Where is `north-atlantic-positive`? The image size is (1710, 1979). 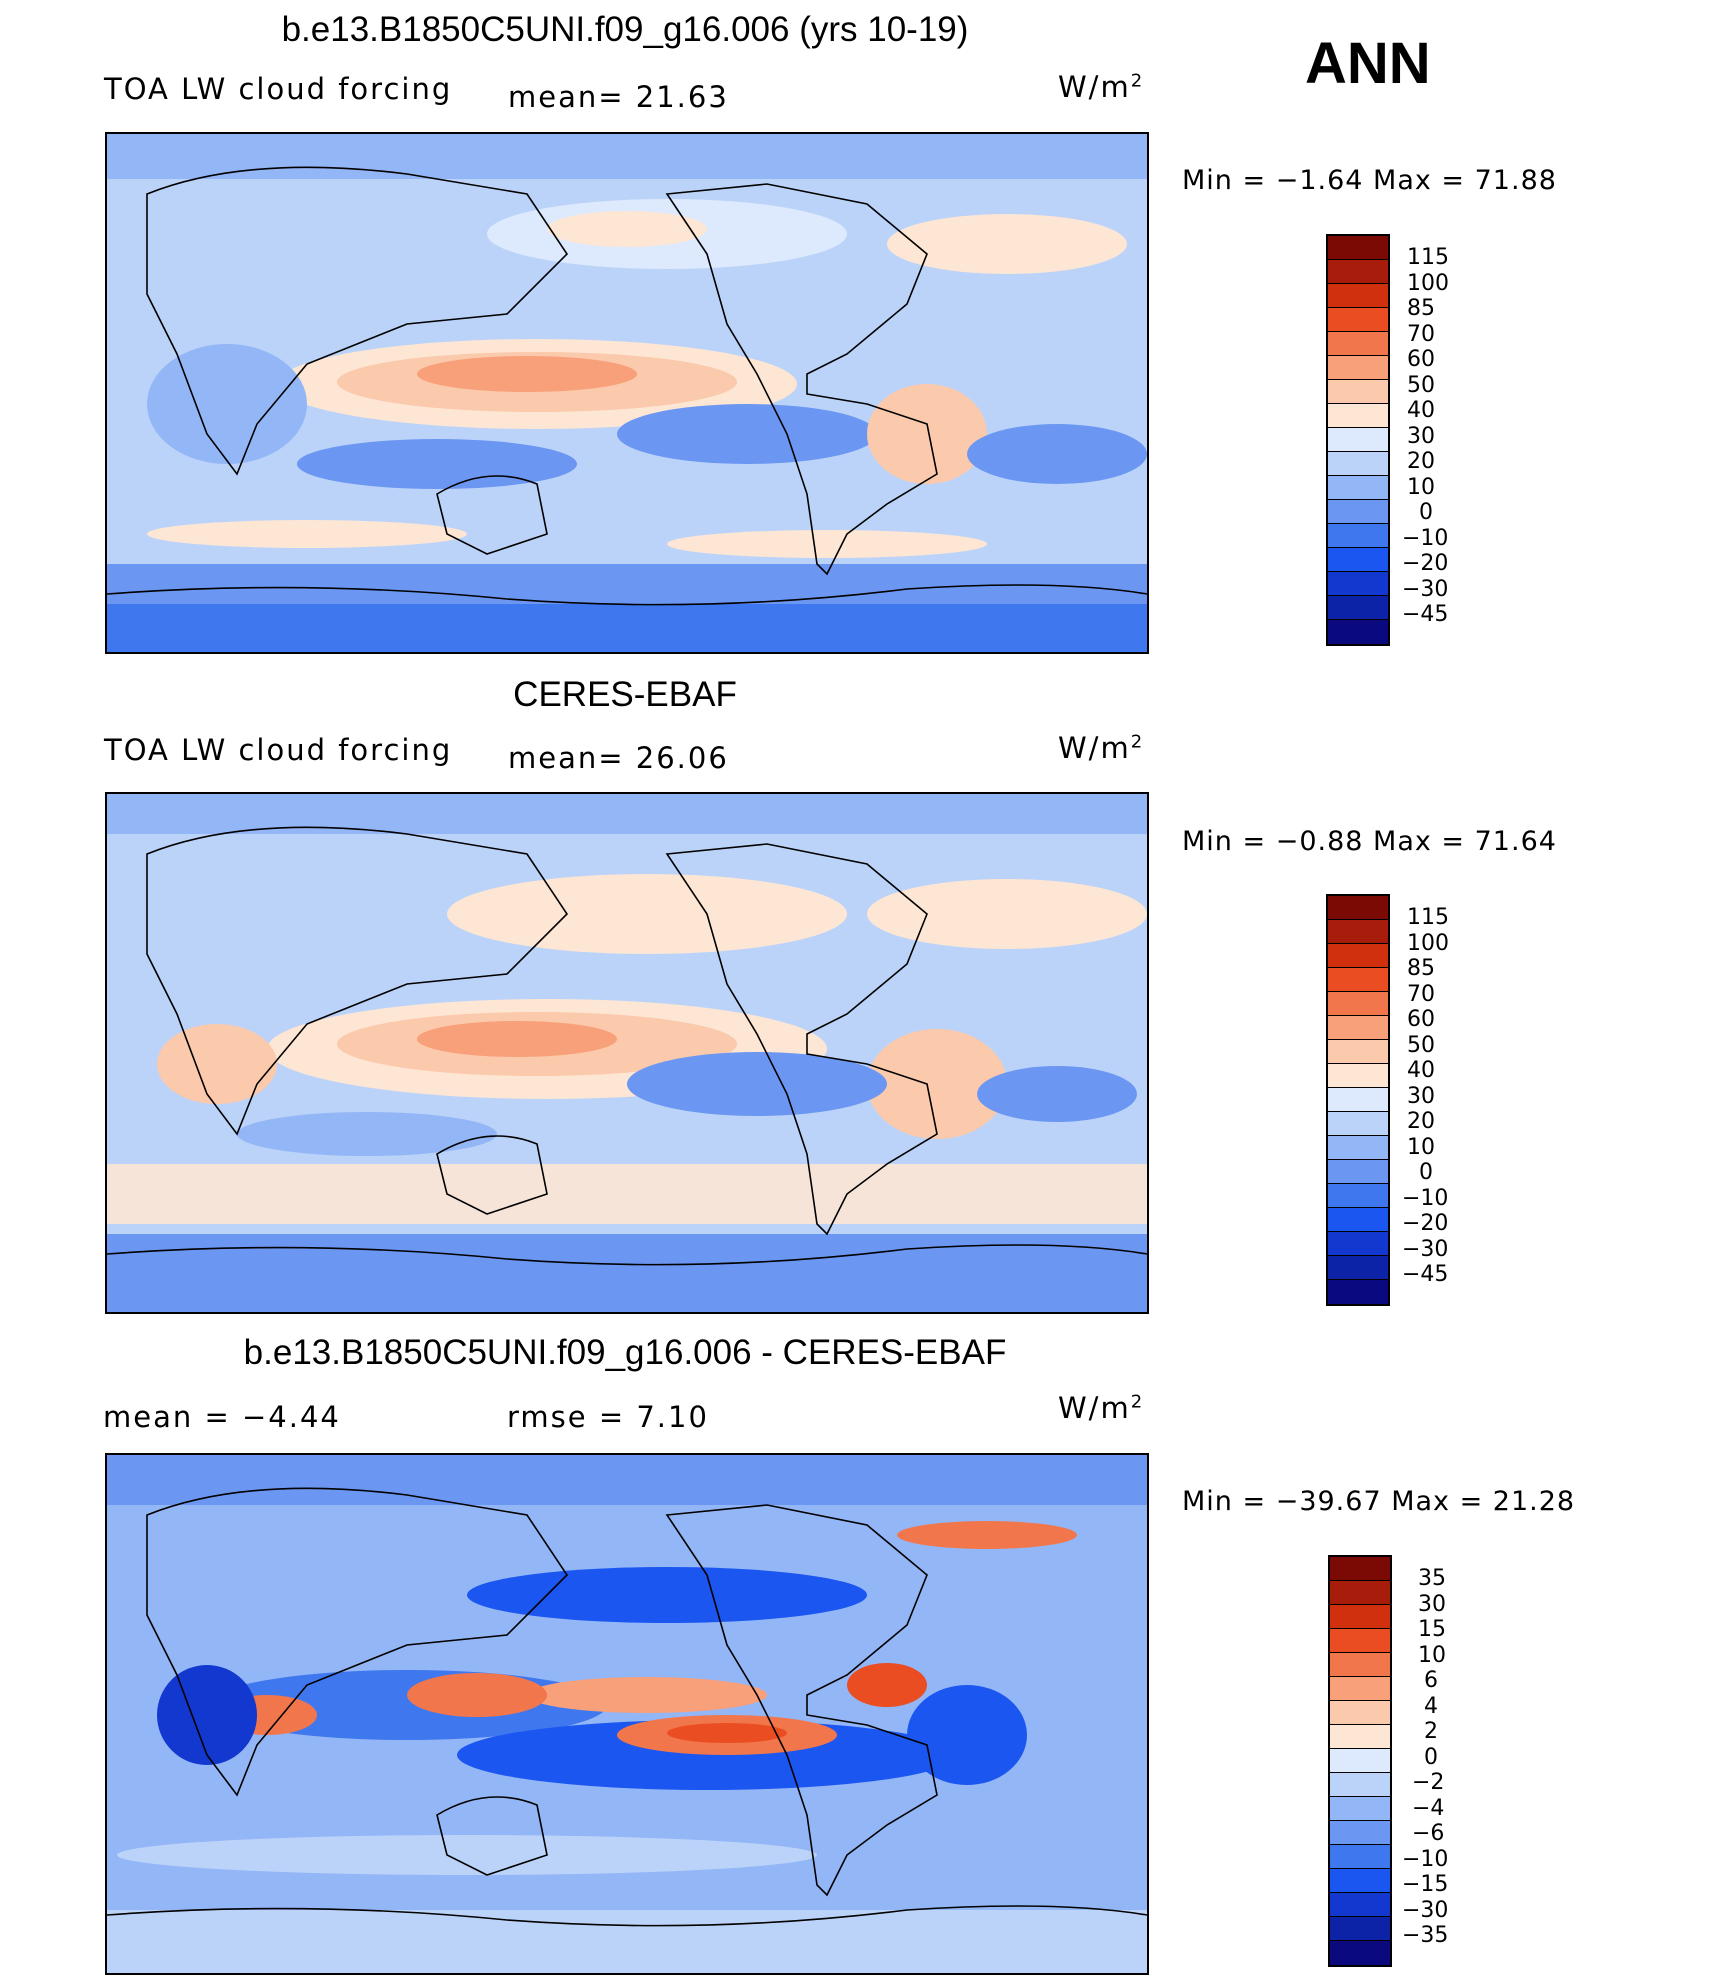
north-atlantic-positive is located at coordinates (987, 1535).